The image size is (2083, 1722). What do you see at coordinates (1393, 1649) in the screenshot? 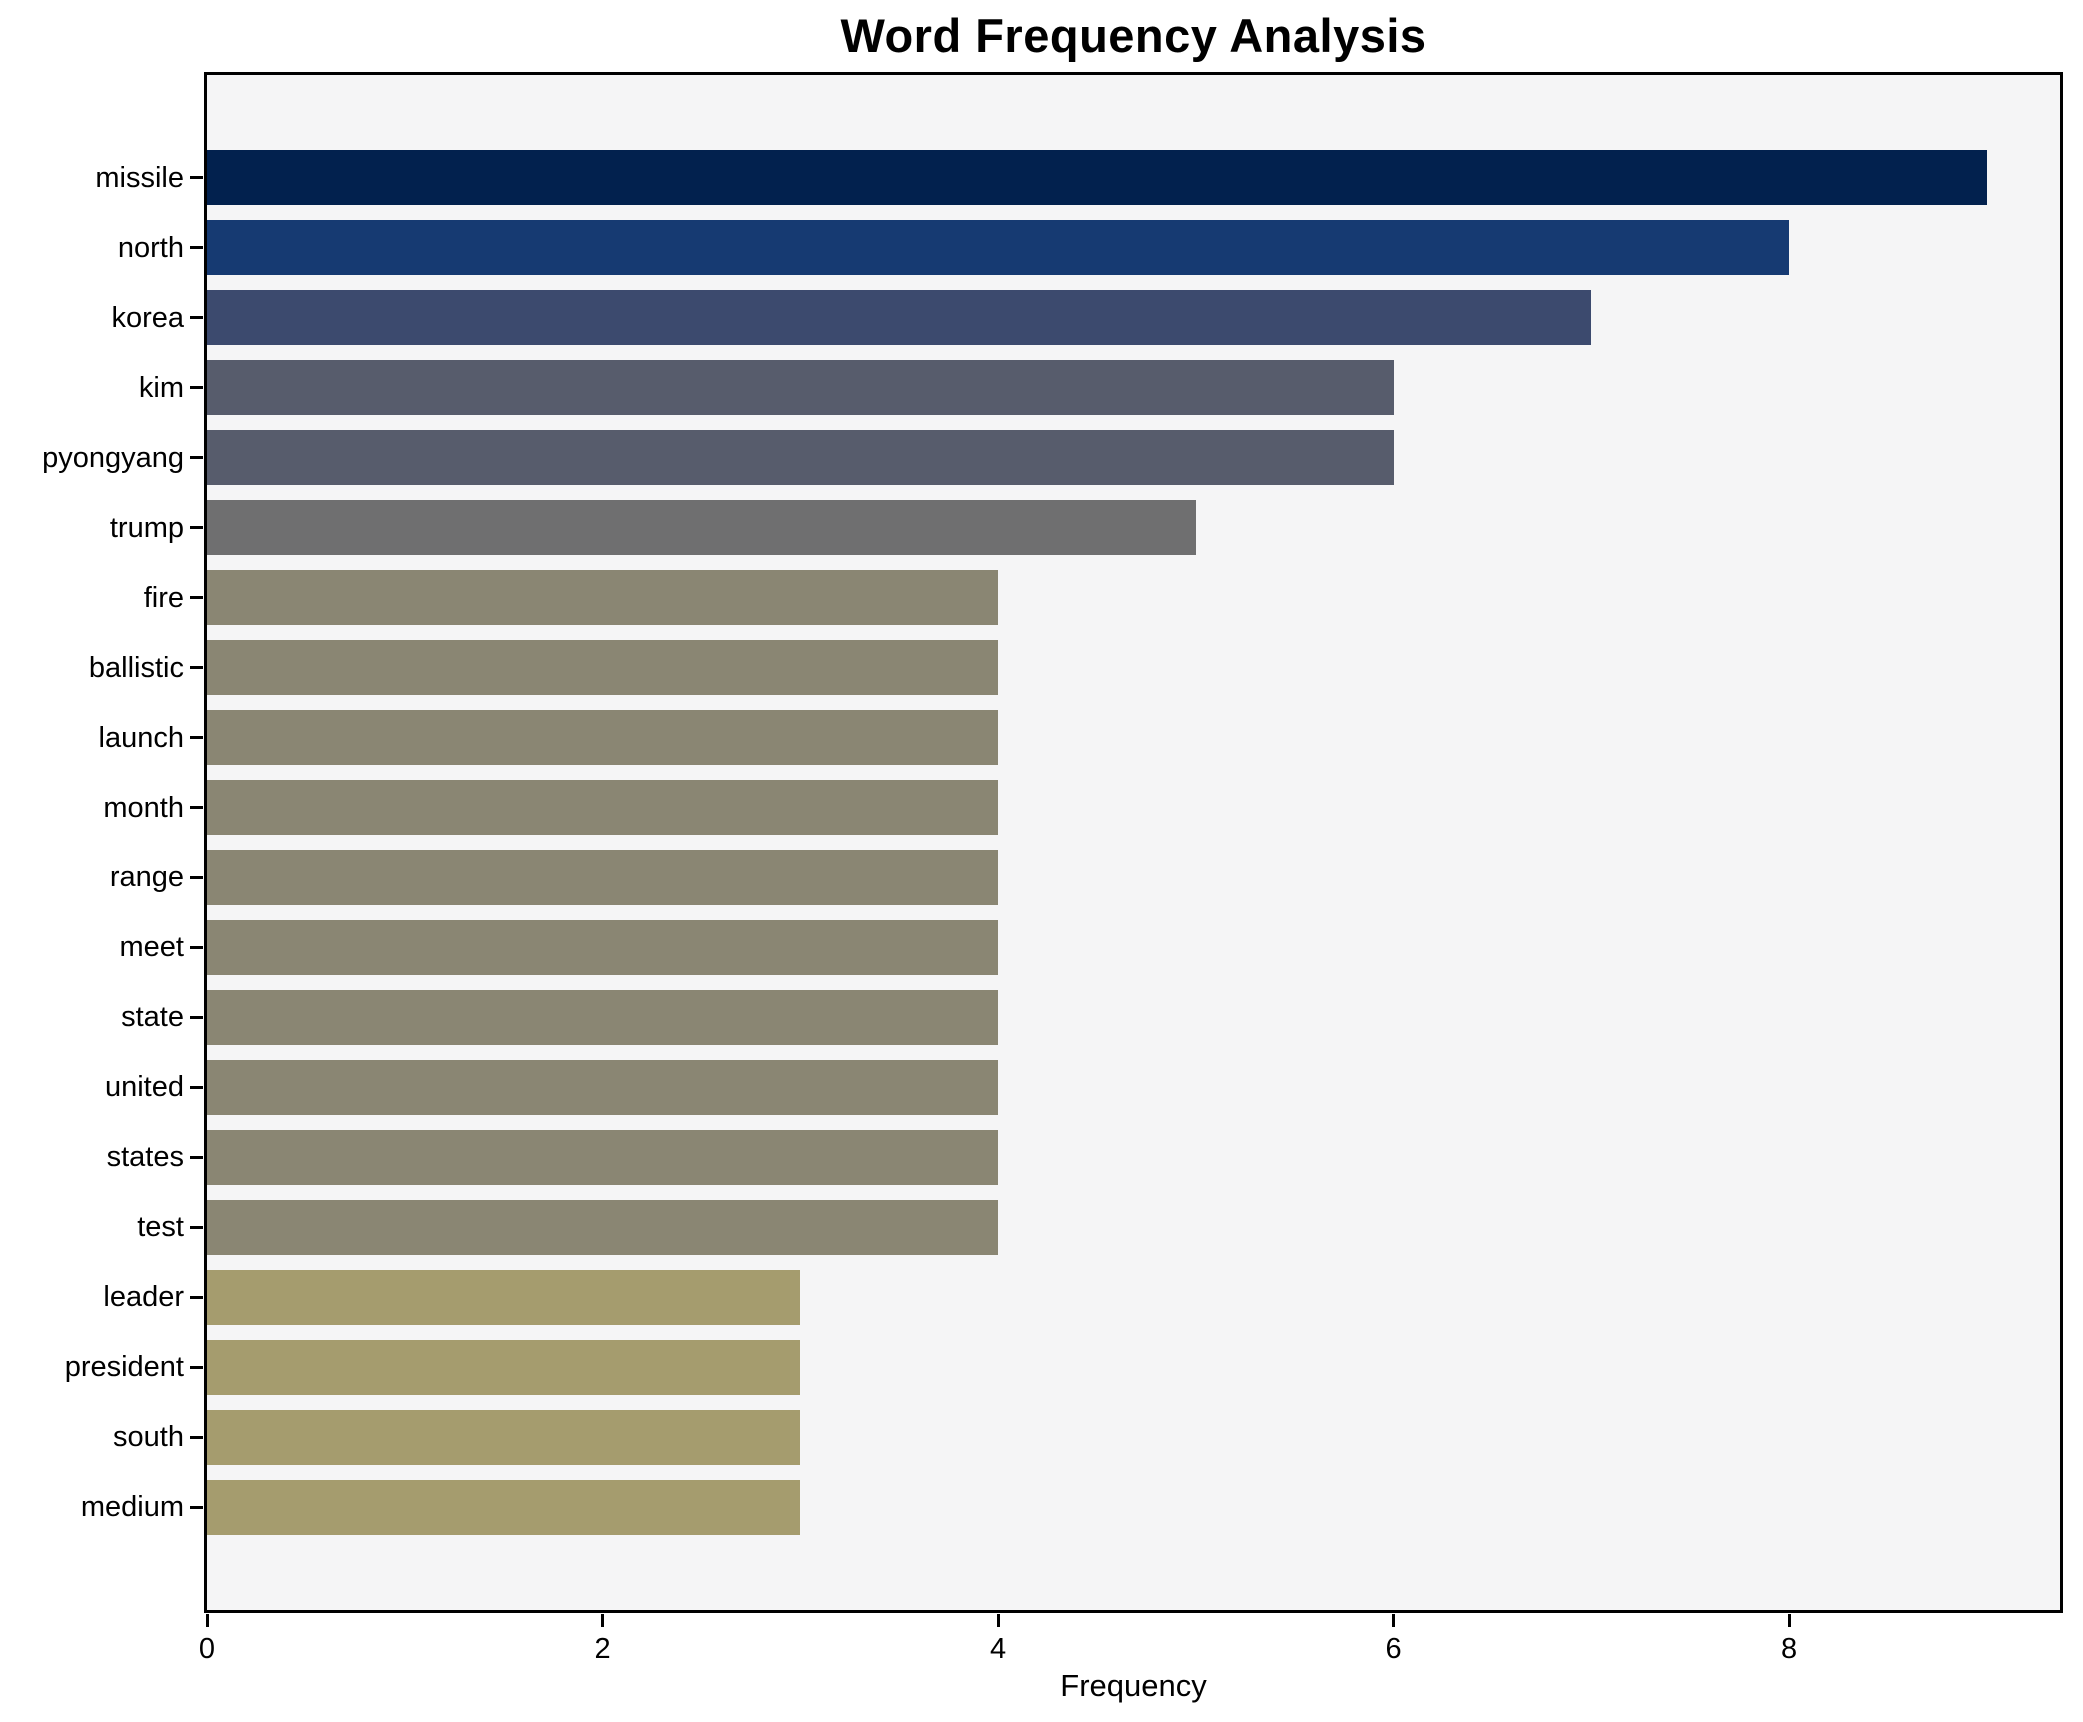
I see `x-tick-label-6: 6` at bounding box center [1393, 1649].